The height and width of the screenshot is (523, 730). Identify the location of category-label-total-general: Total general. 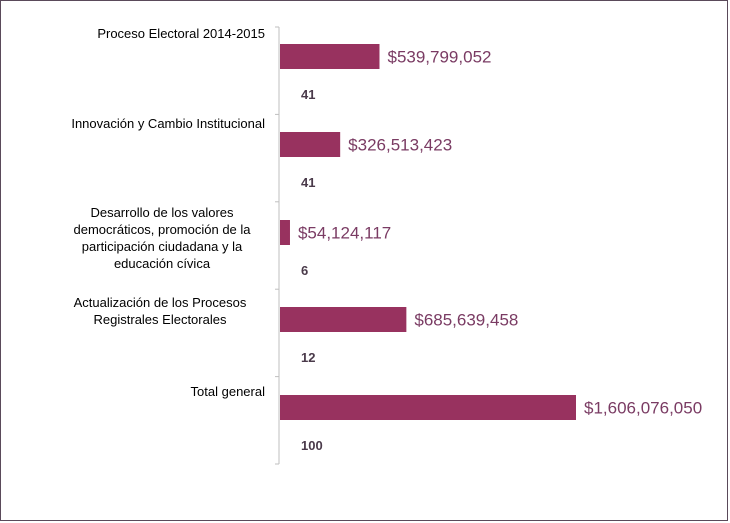
(227, 391).